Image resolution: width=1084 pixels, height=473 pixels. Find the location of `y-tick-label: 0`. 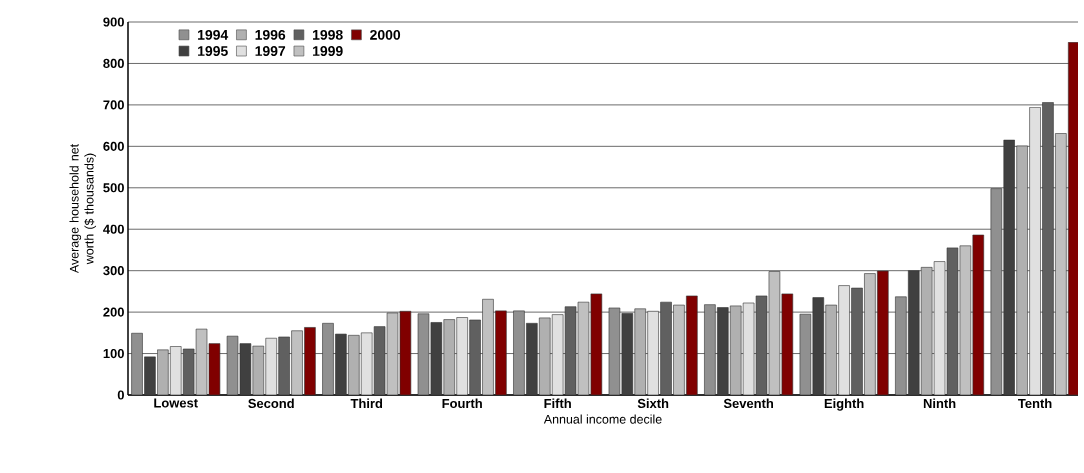

y-tick-label: 0 is located at coordinates (120, 395).